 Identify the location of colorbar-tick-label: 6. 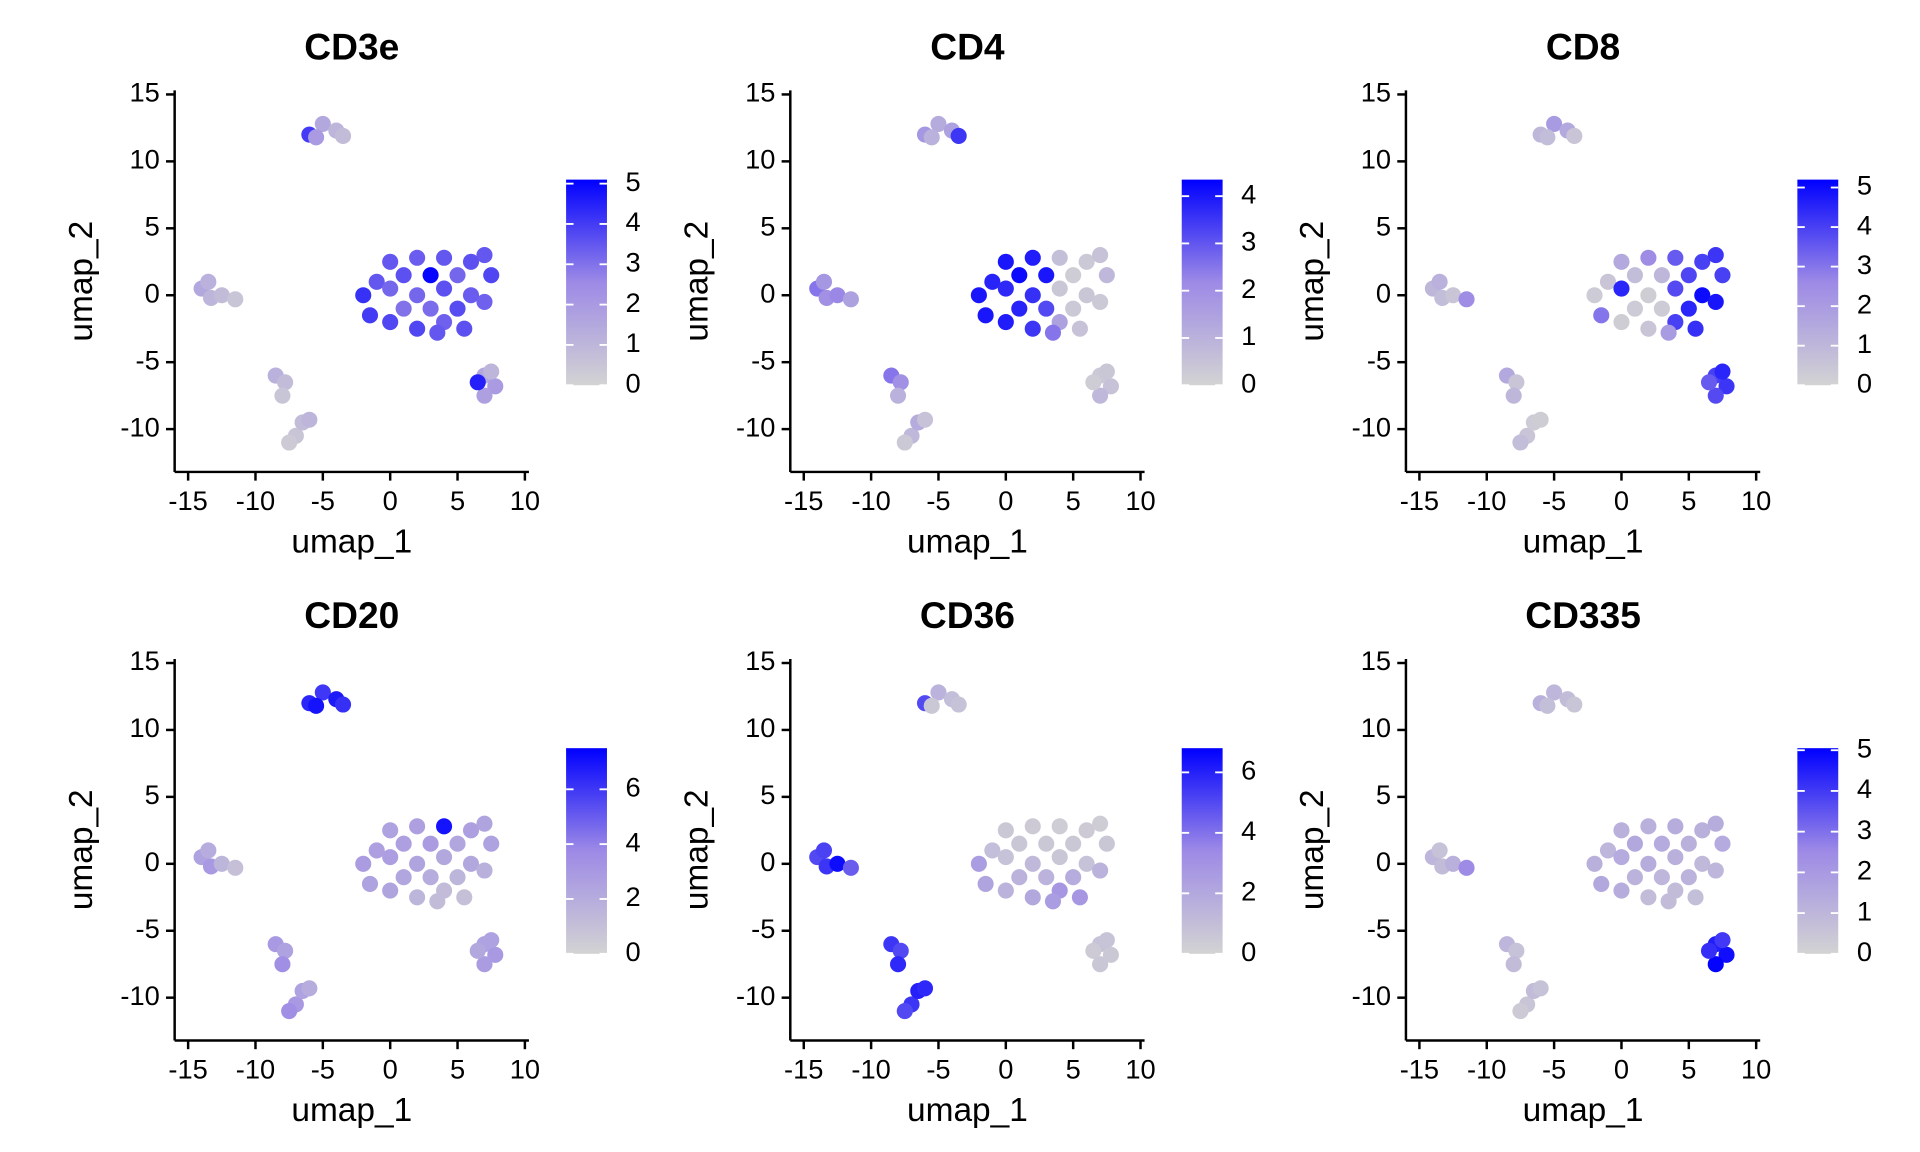
(1248, 770).